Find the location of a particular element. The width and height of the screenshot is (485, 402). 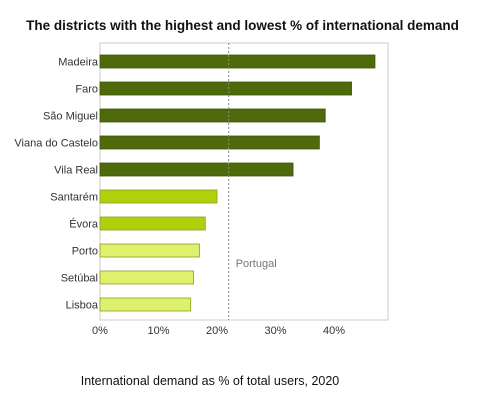

category-label: Santarém is located at coordinates (74, 198).